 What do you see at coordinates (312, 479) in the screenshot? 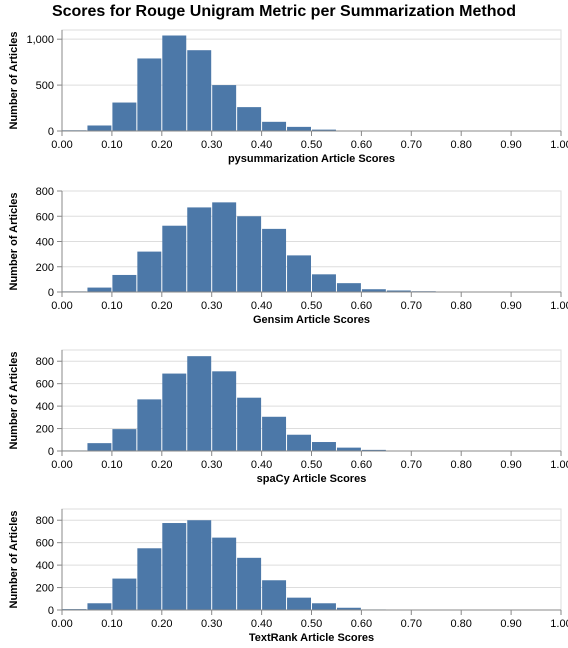
I see `x-axis-title: spaCy Article Scores` at bounding box center [312, 479].